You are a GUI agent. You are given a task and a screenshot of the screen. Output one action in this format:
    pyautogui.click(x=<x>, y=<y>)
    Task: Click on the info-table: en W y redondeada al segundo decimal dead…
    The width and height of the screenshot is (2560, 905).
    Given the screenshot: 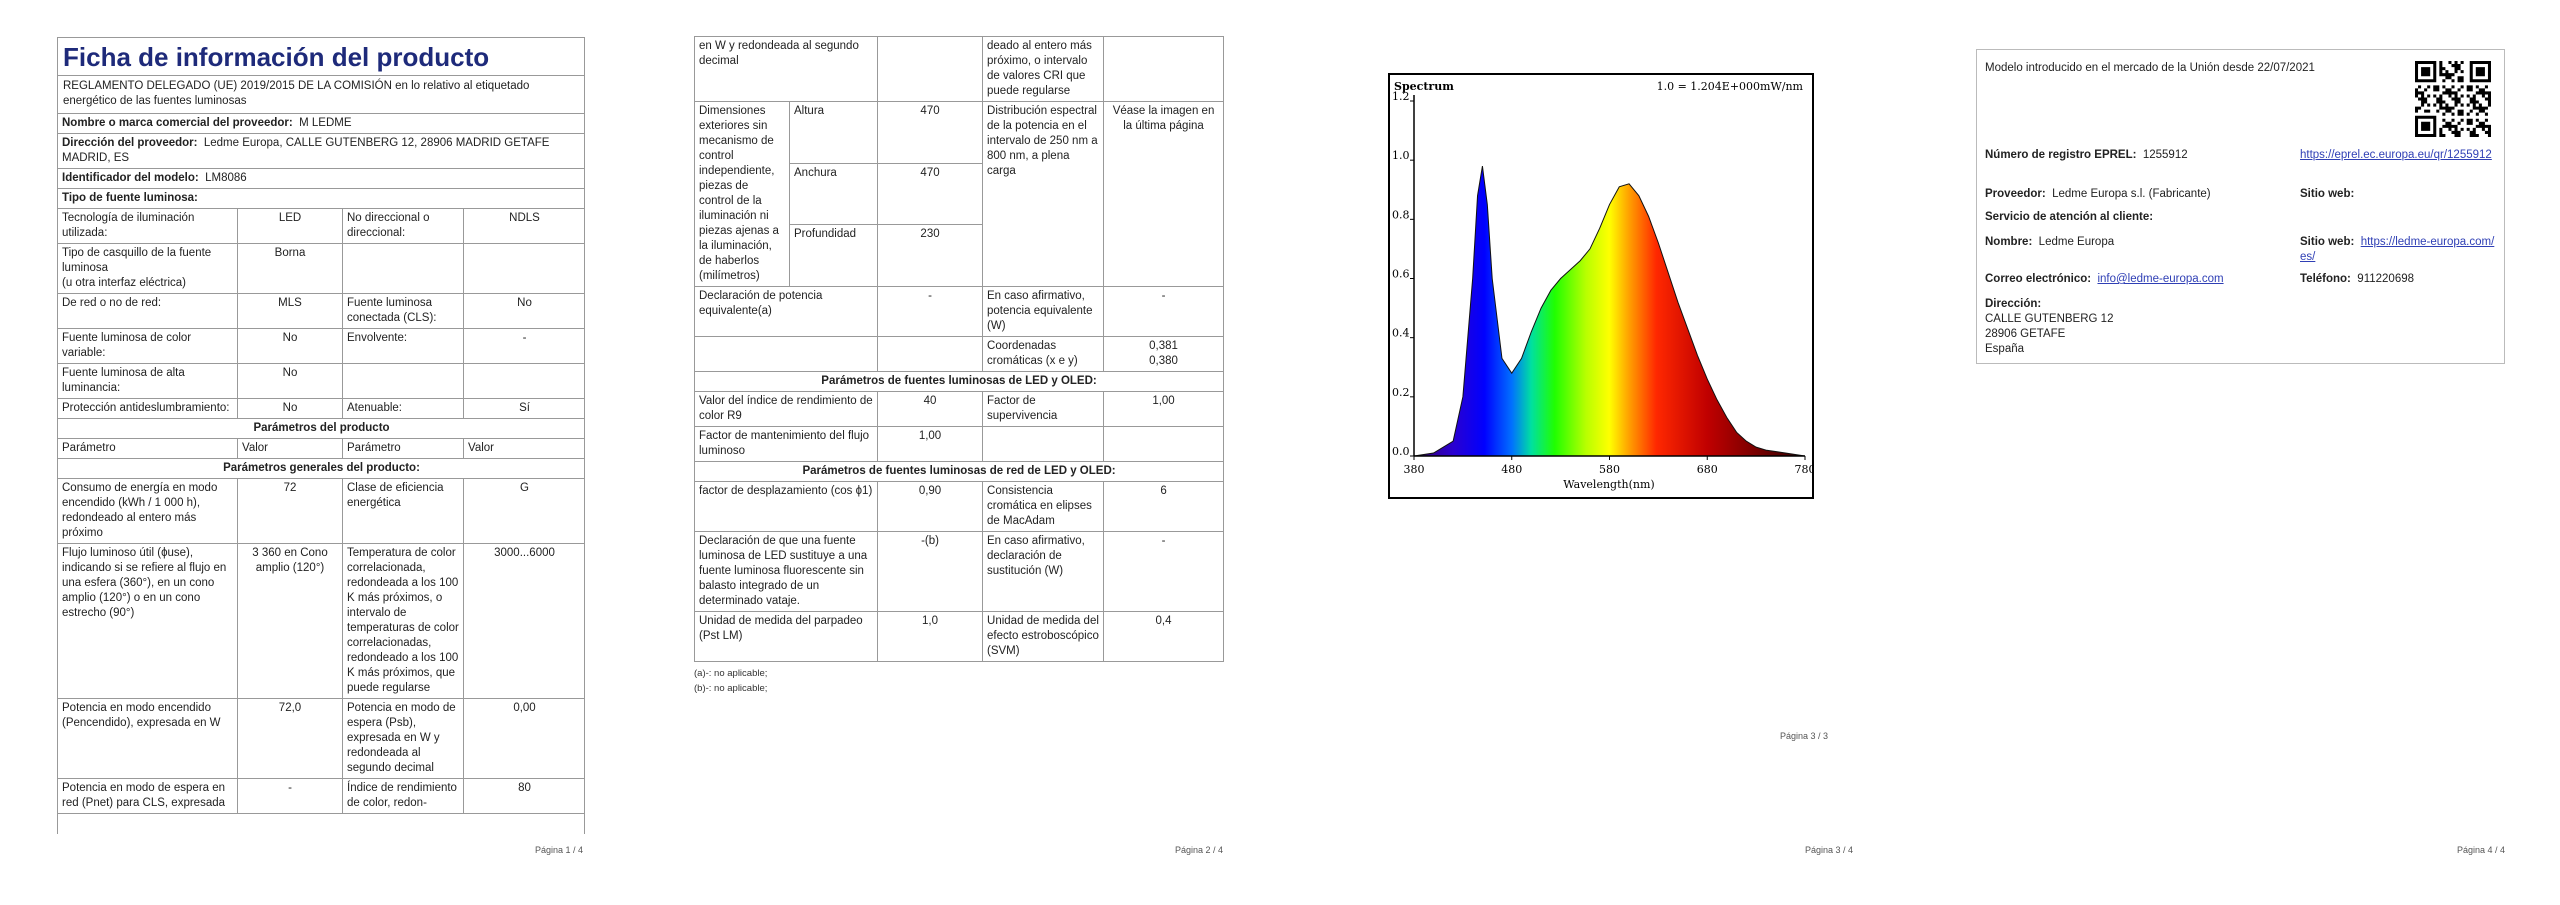 What is the action you would take?
    pyautogui.click(x=959, y=349)
    